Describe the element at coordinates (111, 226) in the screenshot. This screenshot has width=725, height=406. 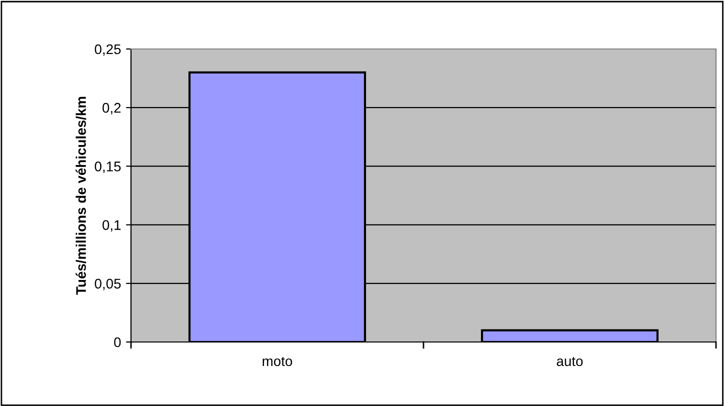
I see `y-tick-label: 0,1` at that location.